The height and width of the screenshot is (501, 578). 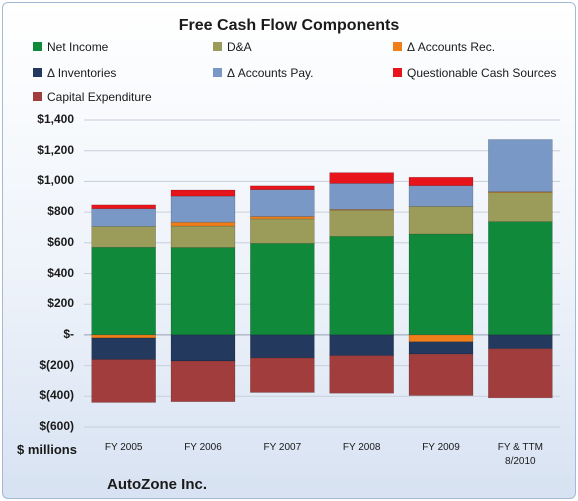 What do you see at coordinates (60, 241) in the screenshot?
I see `y-tick-label: $600` at bounding box center [60, 241].